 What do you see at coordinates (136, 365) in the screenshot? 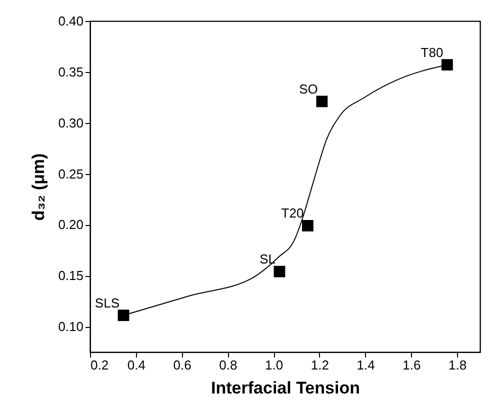
I see `x-tick-label: 0.4` at bounding box center [136, 365].